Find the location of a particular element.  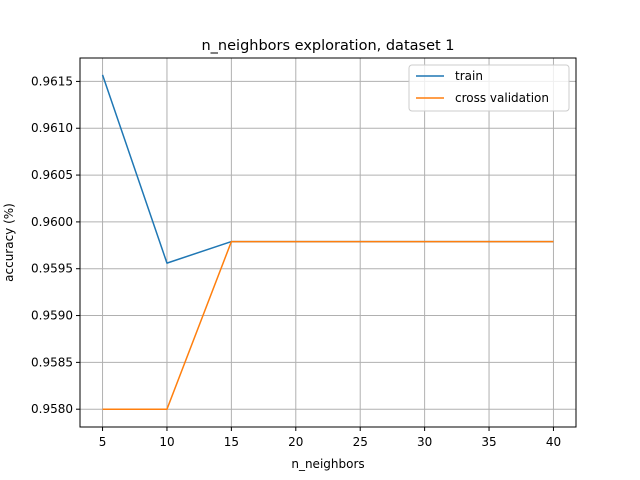

y-tick-label: 0.9580 is located at coordinates (52, 409).